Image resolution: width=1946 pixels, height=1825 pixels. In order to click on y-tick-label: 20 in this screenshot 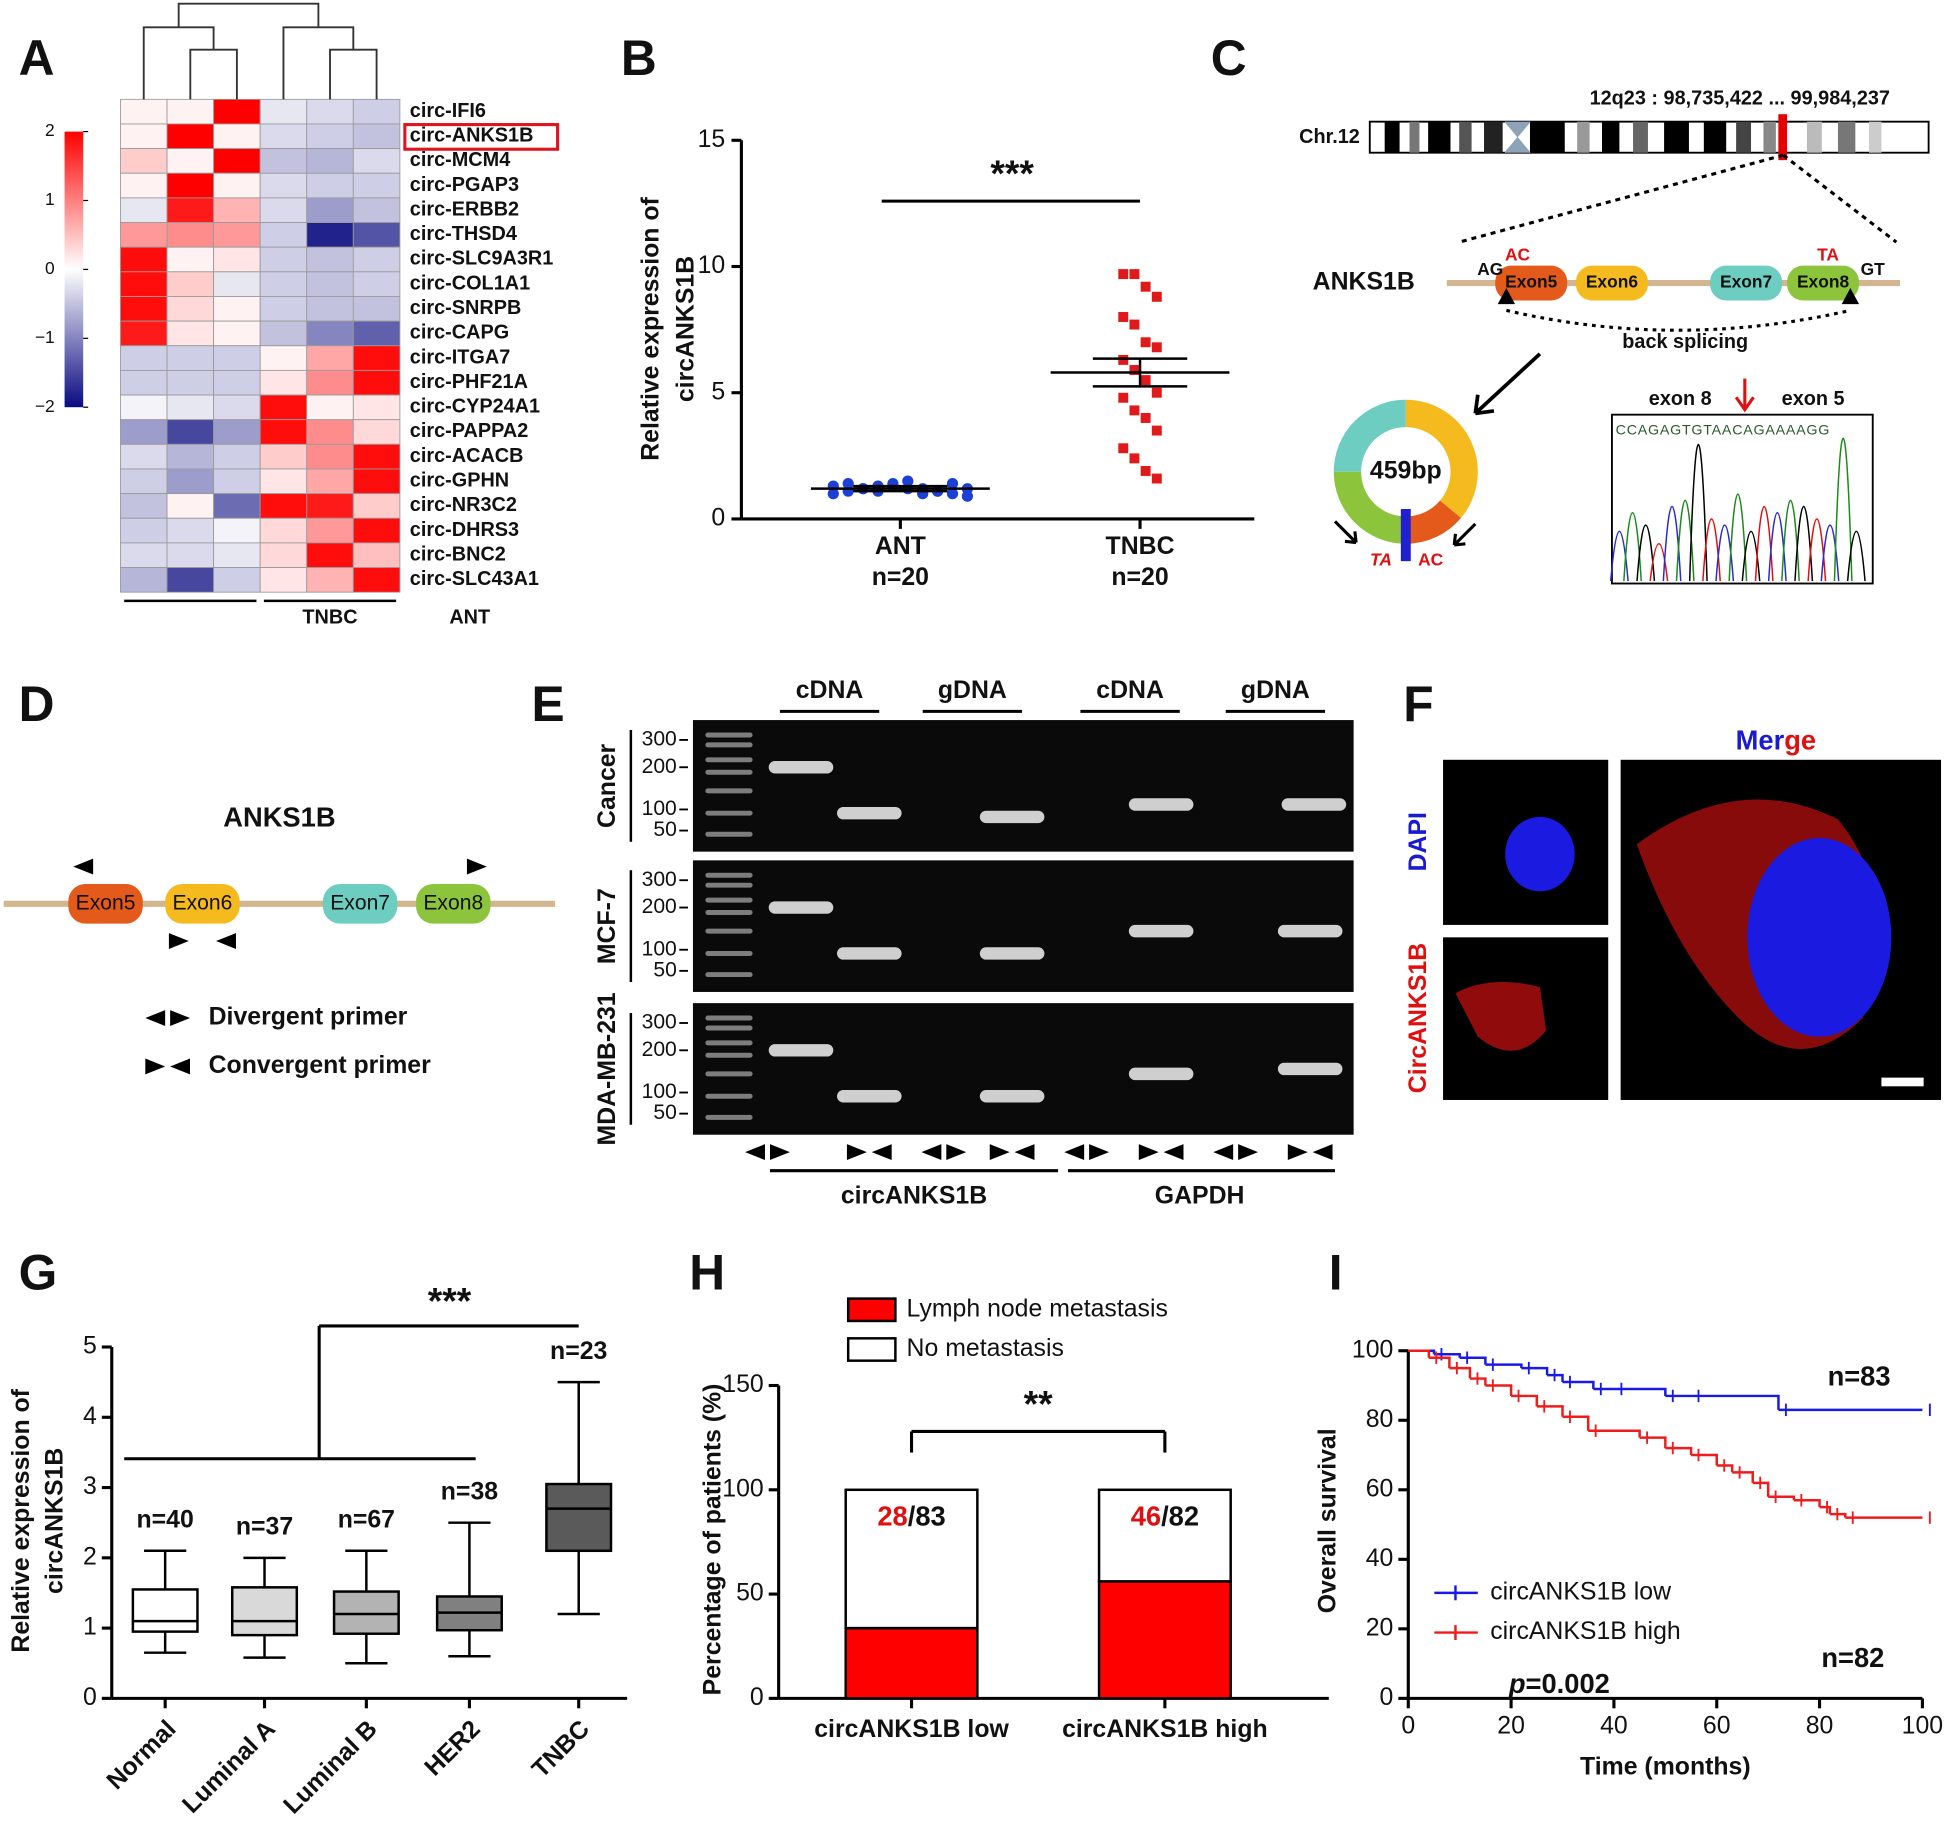, I will do `click(1380, 1627)`.